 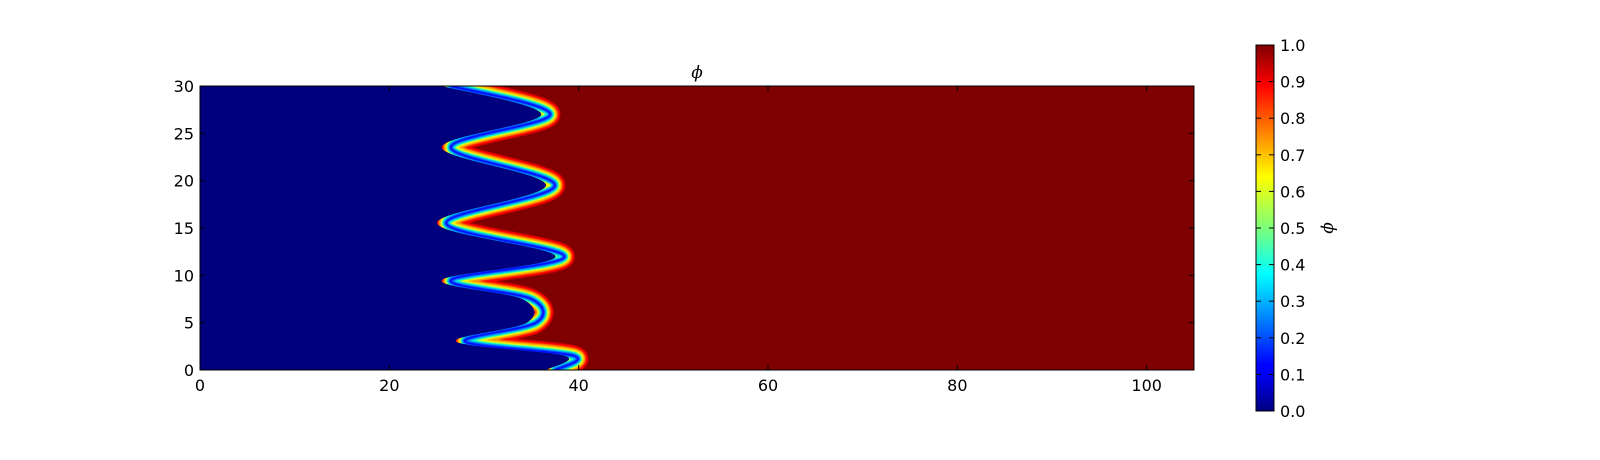 What do you see at coordinates (385, 228) in the screenshot?
I see `low-phase-core` at bounding box center [385, 228].